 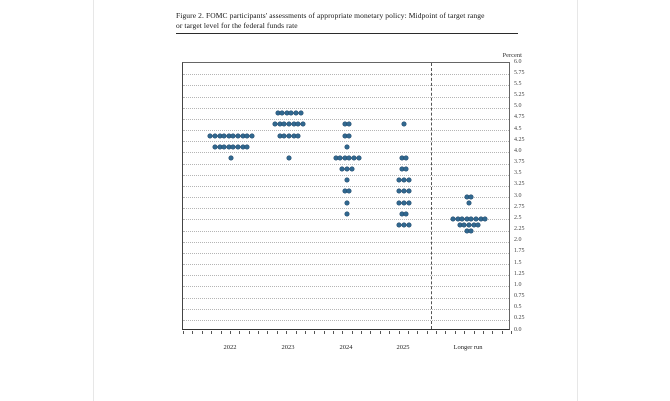 What do you see at coordinates (519, 184) in the screenshot?
I see `y-axis-tick-label: 3.25` at bounding box center [519, 184].